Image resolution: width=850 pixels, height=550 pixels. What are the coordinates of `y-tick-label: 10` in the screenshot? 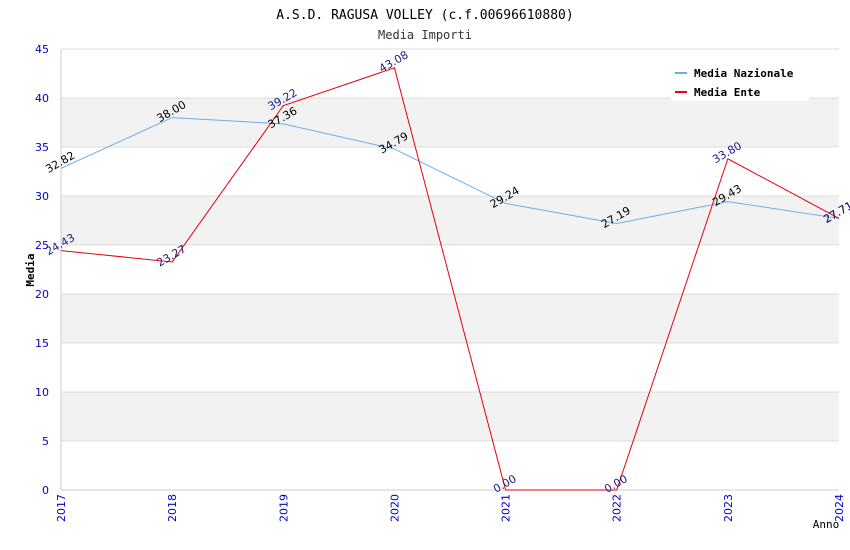 It's located at (42, 392).